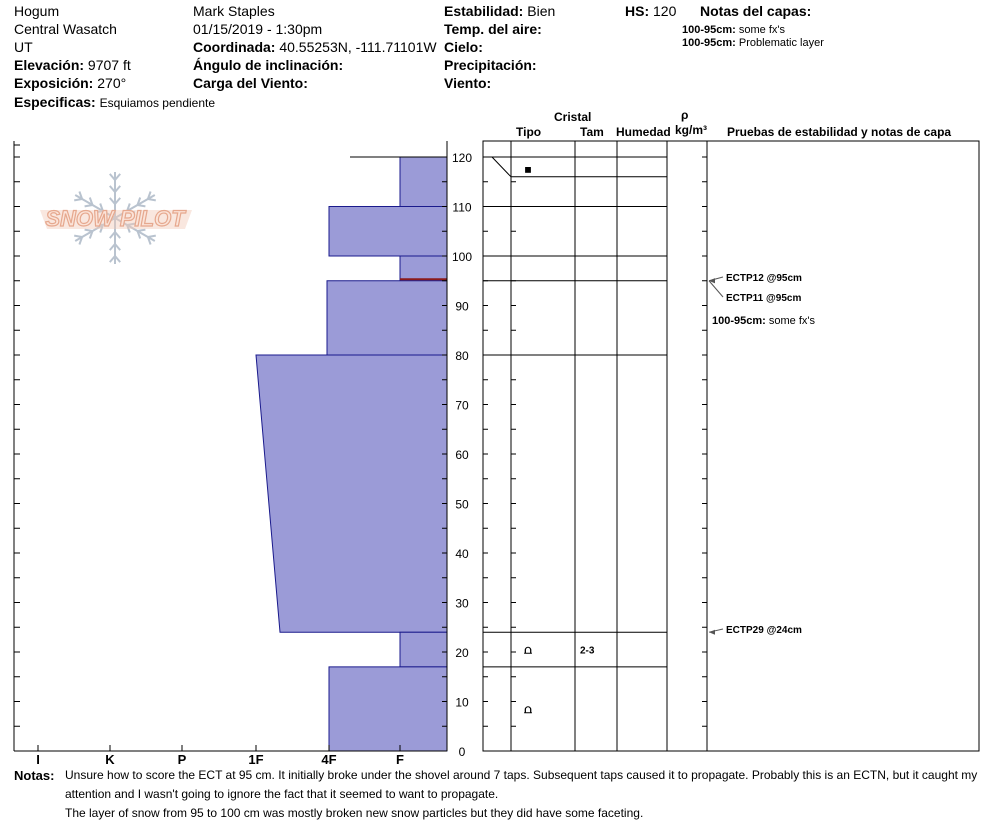  I want to click on coordinate-row: Coordinada: 40.55253N, -111.71101W, so click(315, 47).